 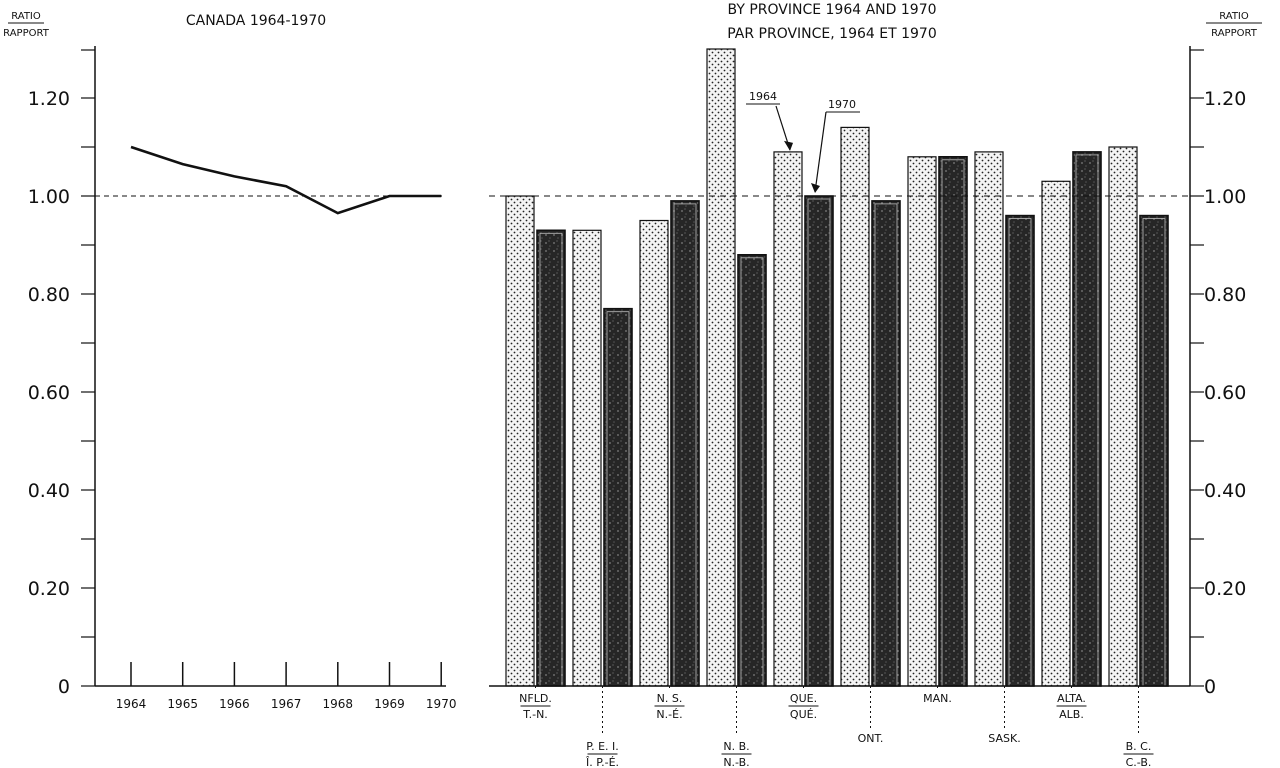 I want to click on category-label-fr: C.-B., so click(x=1139, y=762).